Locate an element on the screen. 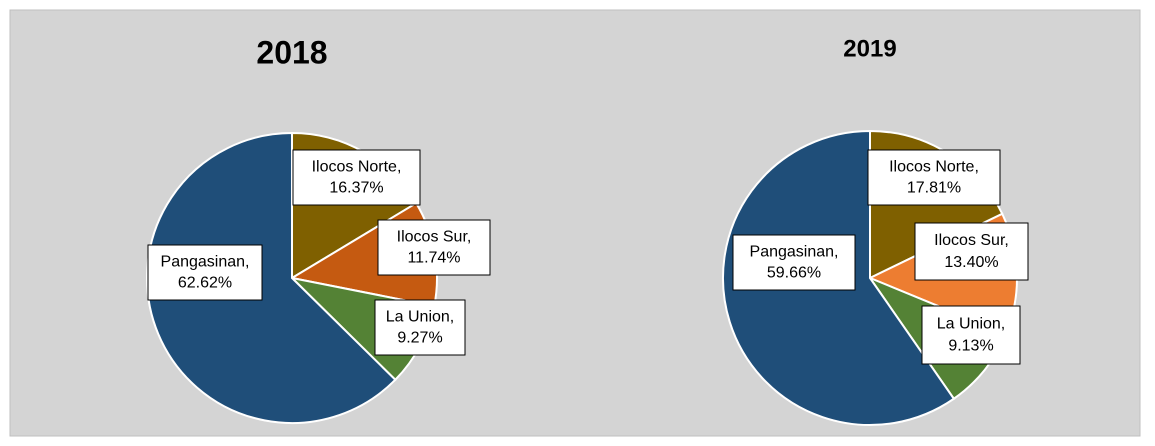 Image resolution: width=1155 pixels, height=446 pixels. data-label-value: 59.66% is located at coordinates (794, 273).